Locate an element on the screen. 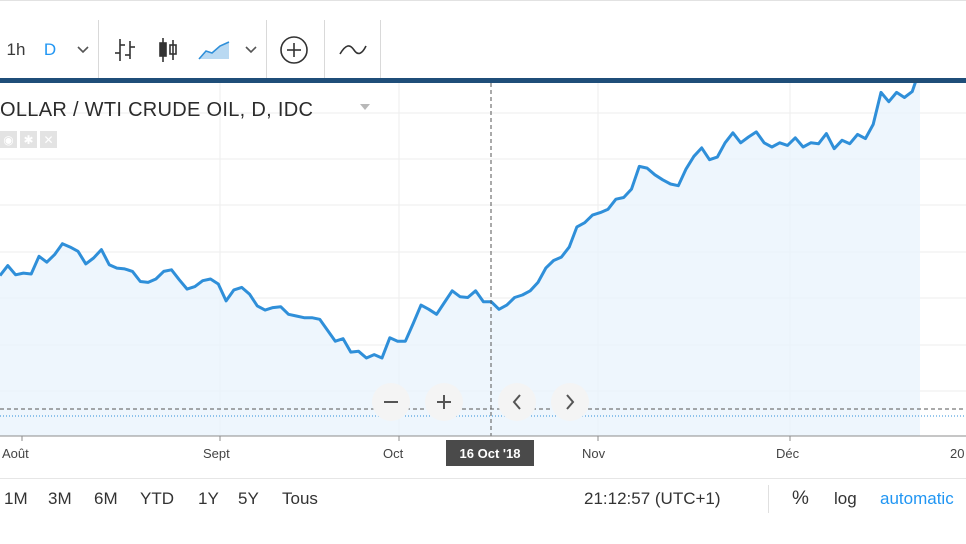 This screenshot has width=966, height=544. range-5y-button: 5Y is located at coordinates (248, 498).